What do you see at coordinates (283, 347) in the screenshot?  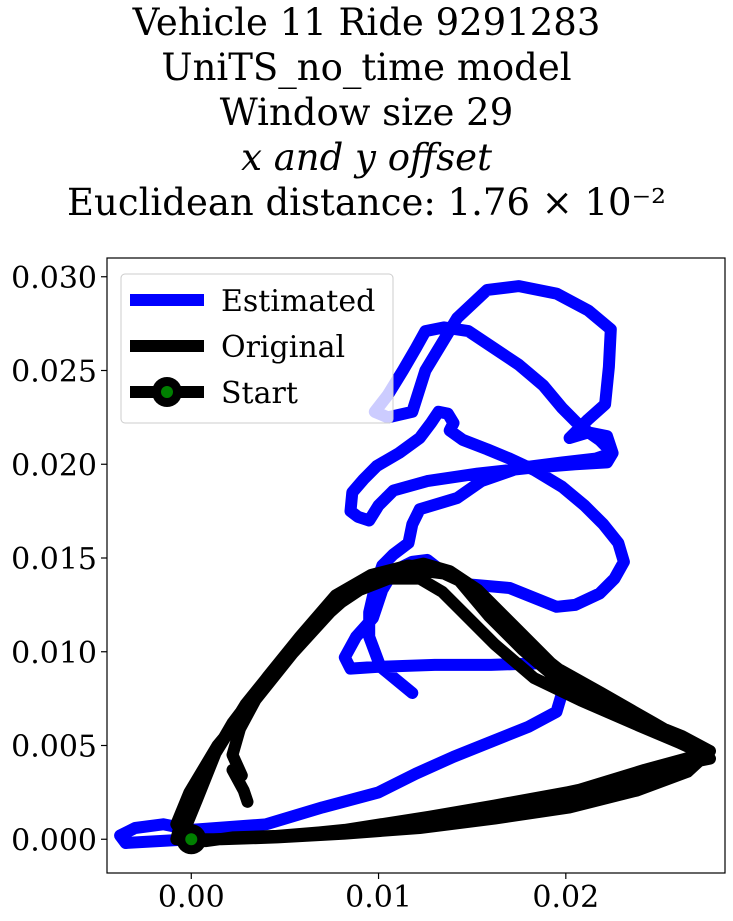 I see `legend-label-original: Original` at bounding box center [283, 347].